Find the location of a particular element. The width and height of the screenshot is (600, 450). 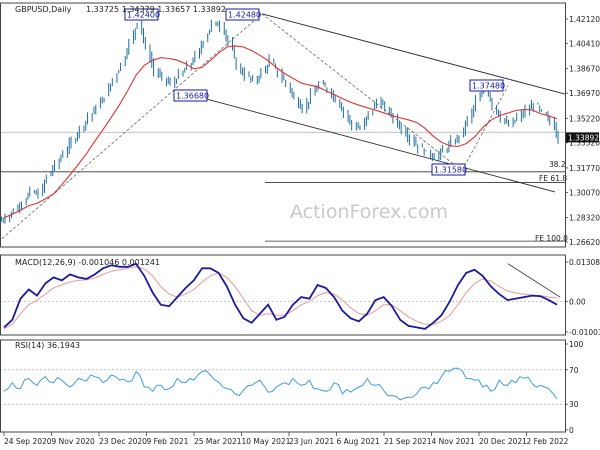

price-tick-label: 1.35220 is located at coordinates (584, 118).